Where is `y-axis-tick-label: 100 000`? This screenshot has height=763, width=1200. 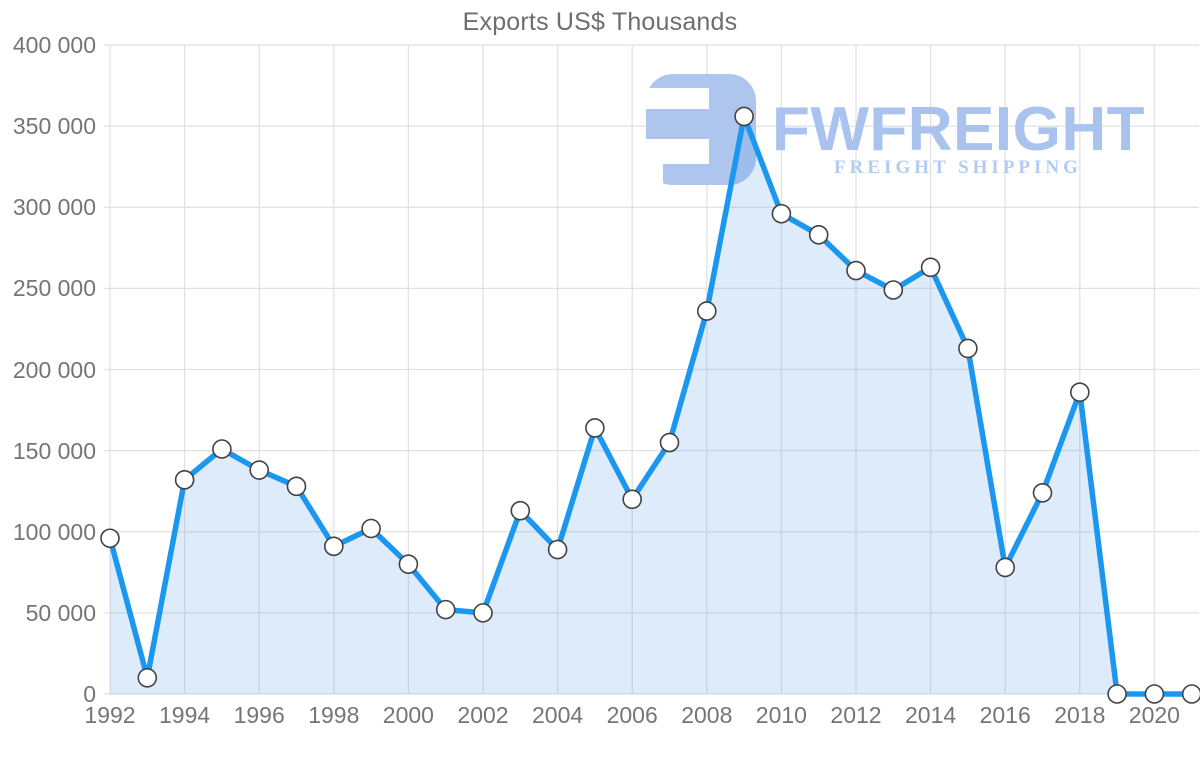 y-axis-tick-label: 100 000 is located at coordinates (54, 531).